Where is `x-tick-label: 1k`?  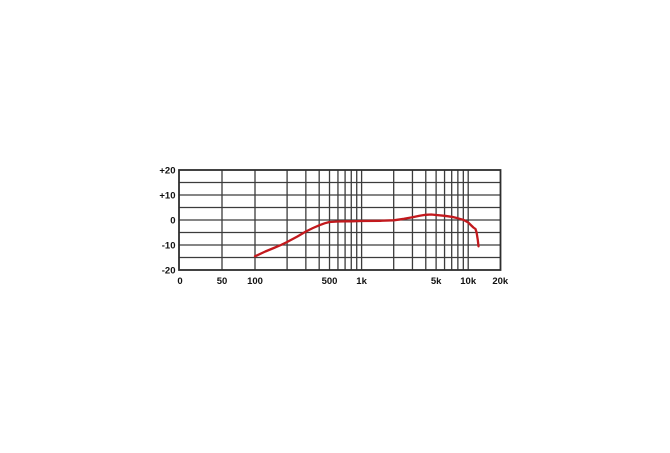
x-tick-label: 1k is located at coordinates (361, 281).